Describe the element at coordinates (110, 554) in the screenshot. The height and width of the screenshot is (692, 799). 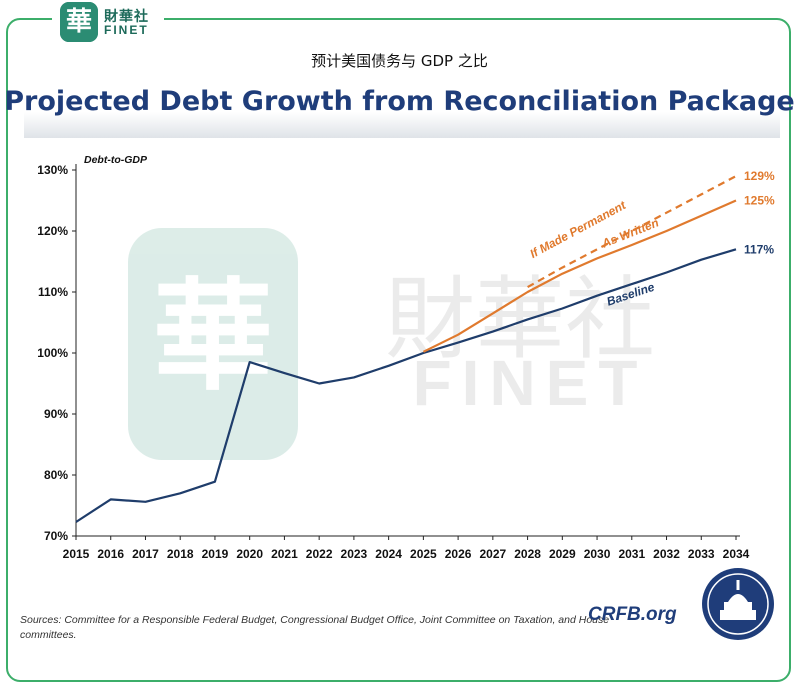
I see `x-tick-label: 2016` at that location.